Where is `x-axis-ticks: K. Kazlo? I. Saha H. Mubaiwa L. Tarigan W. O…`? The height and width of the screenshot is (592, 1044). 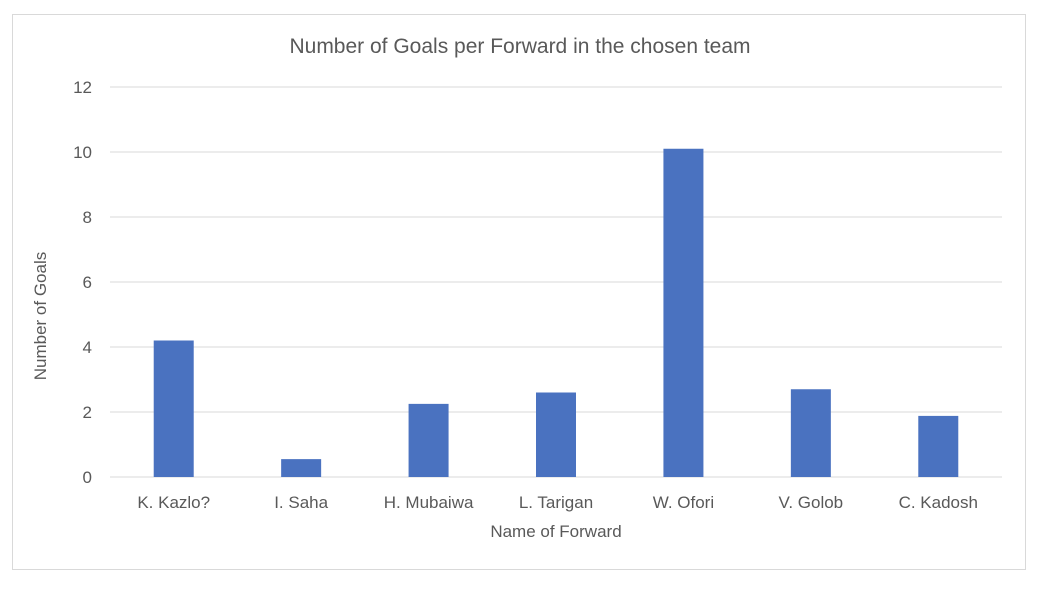 x-axis-ticks: K. Kazlo? I. Saha H. Mubaiwa L. Tarigan W. O… is located at coordinates (557, 502).